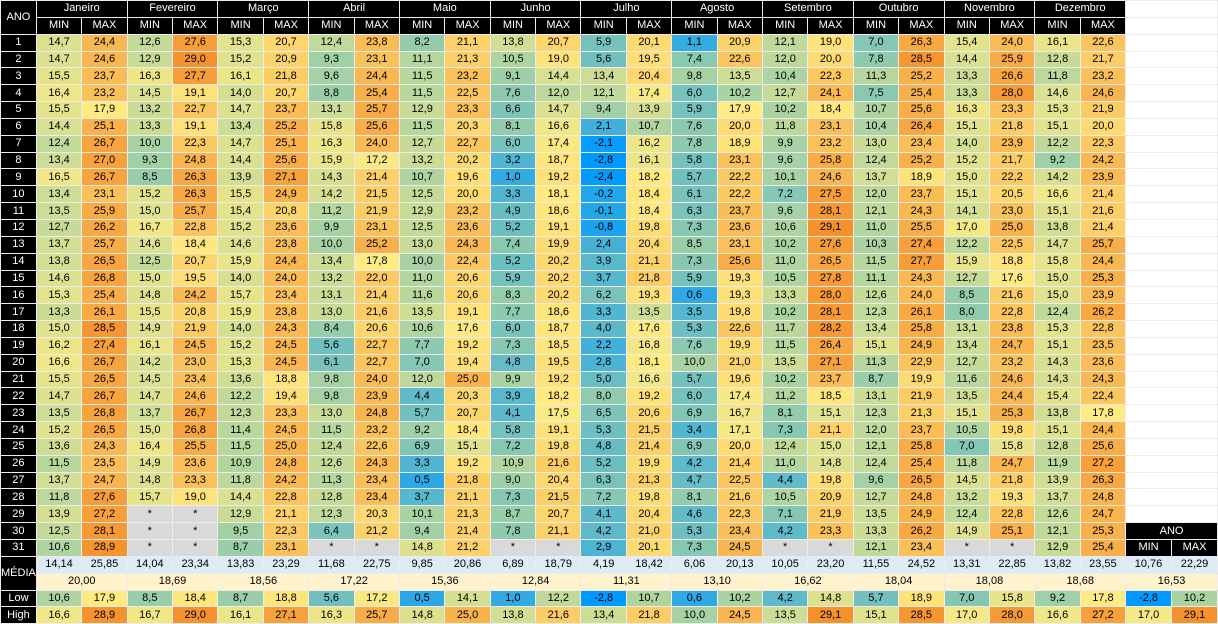 Image resolution: width=1218 pixels, height=624 pixels. What do you see at coordinates (59, 379) in the screenshot?
I see `min-cell: 15,5` at bounding box center [59, 379].